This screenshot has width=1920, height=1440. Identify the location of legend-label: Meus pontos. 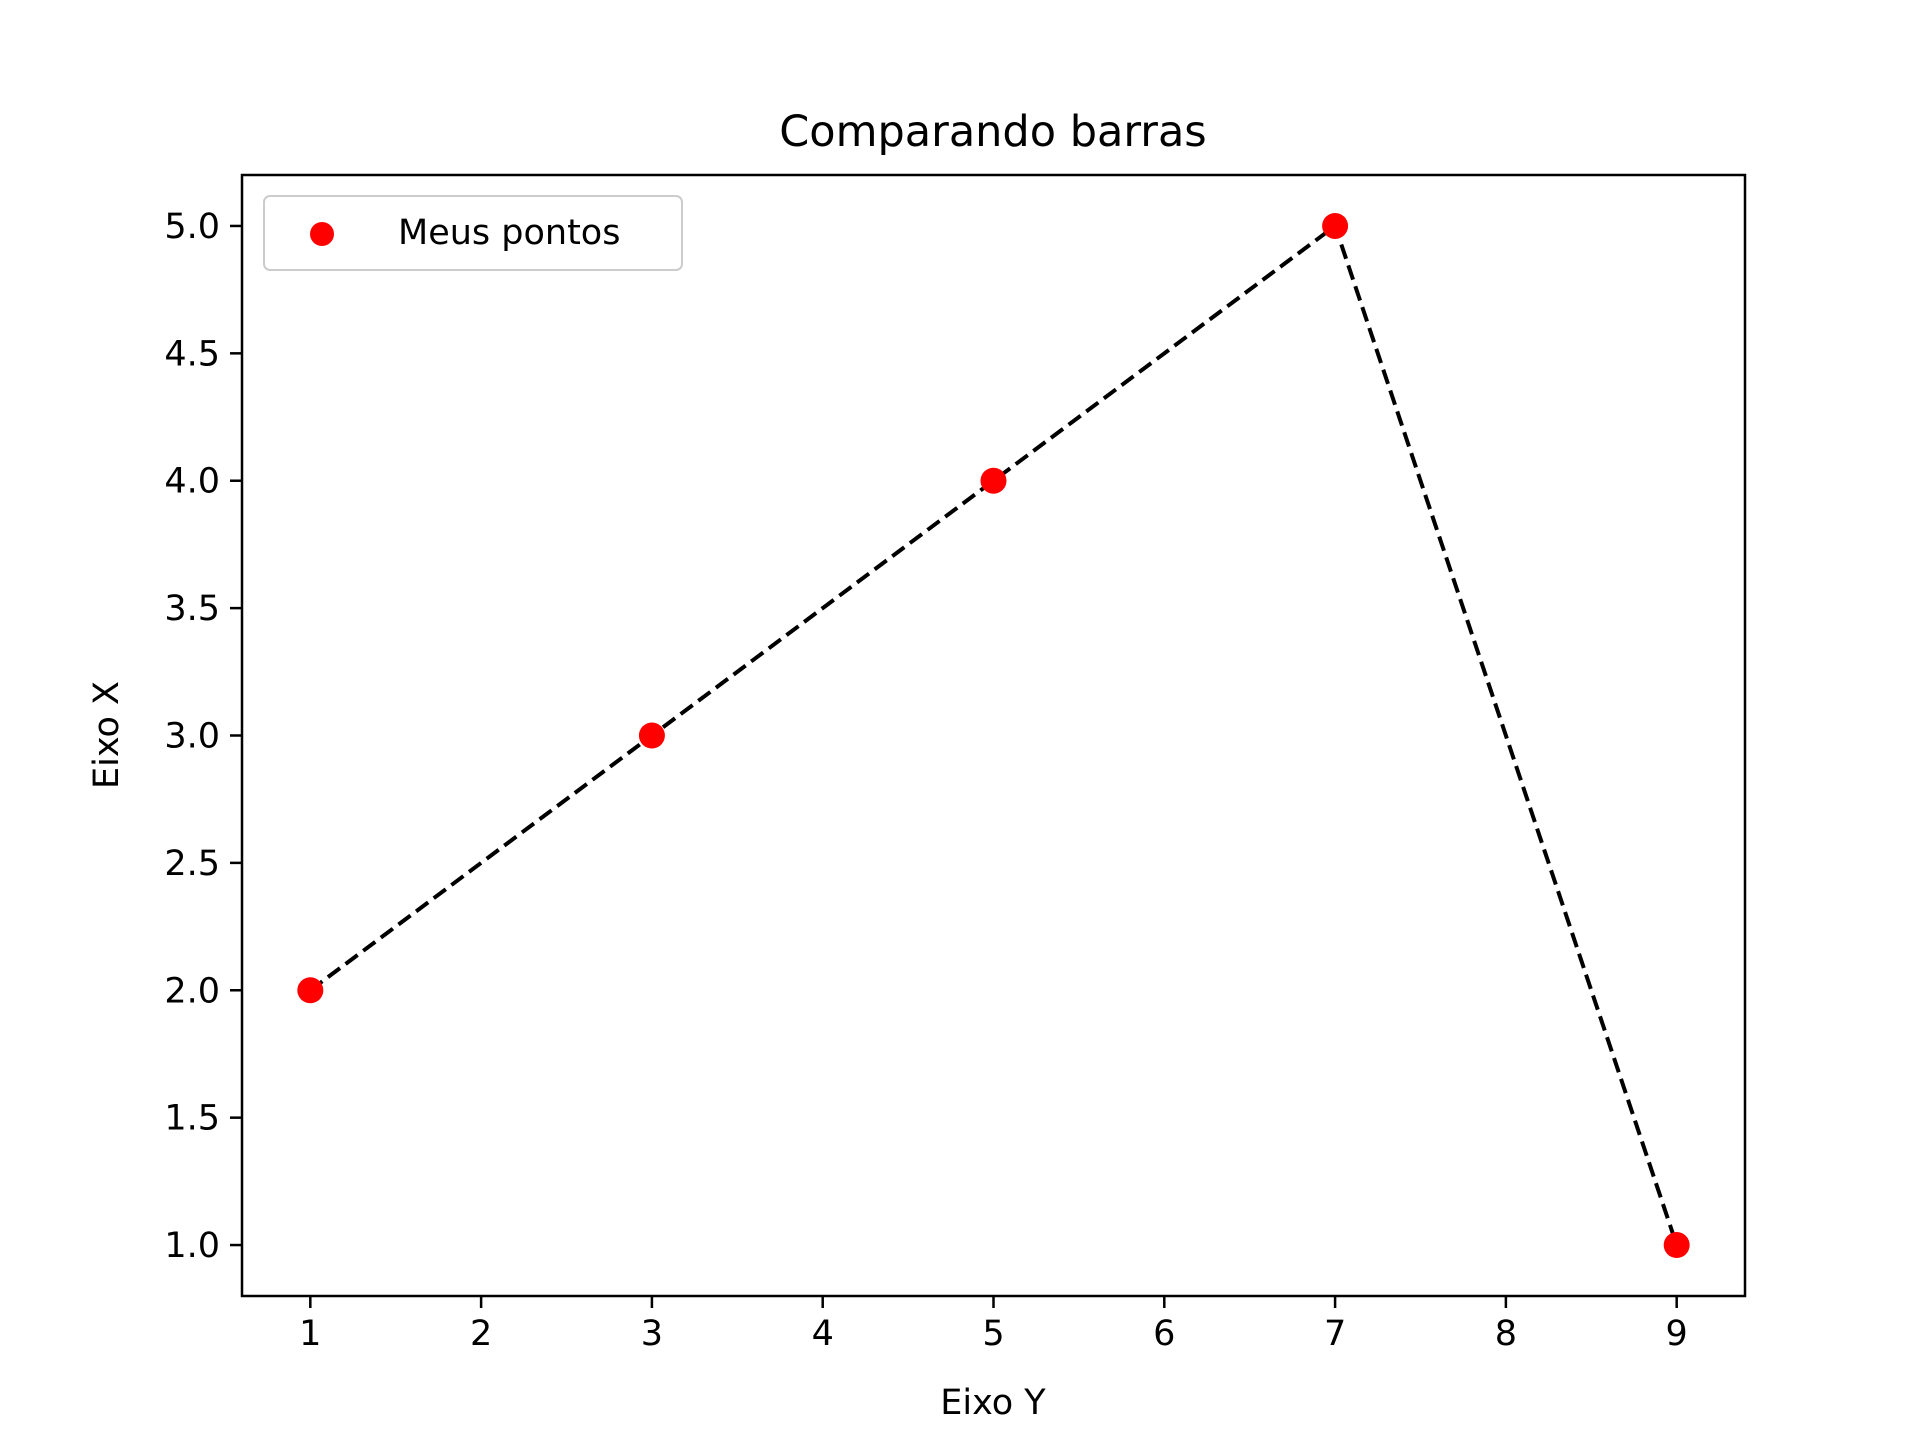
(509, 233).